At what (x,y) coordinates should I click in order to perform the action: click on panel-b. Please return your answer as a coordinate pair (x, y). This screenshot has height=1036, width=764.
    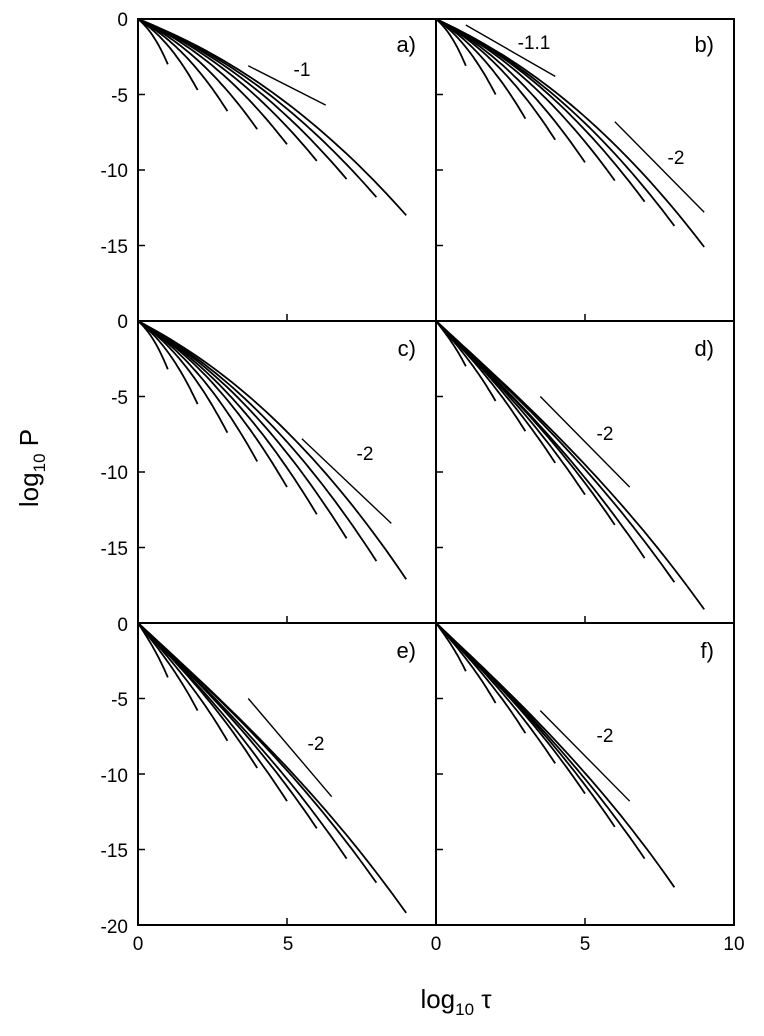
    Looking at the image, I should click on (570, 133).